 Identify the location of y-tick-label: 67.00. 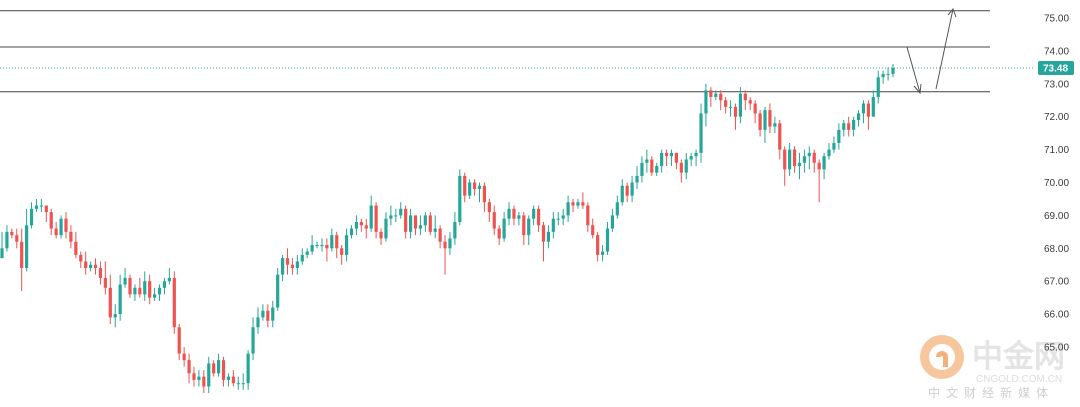
(1056, 282).